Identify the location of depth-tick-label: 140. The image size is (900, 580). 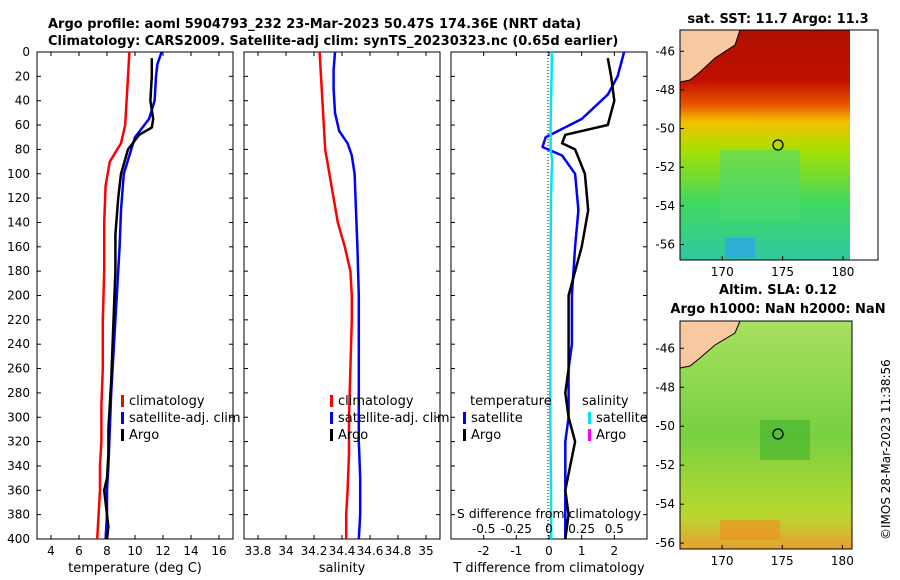
(18, 222).